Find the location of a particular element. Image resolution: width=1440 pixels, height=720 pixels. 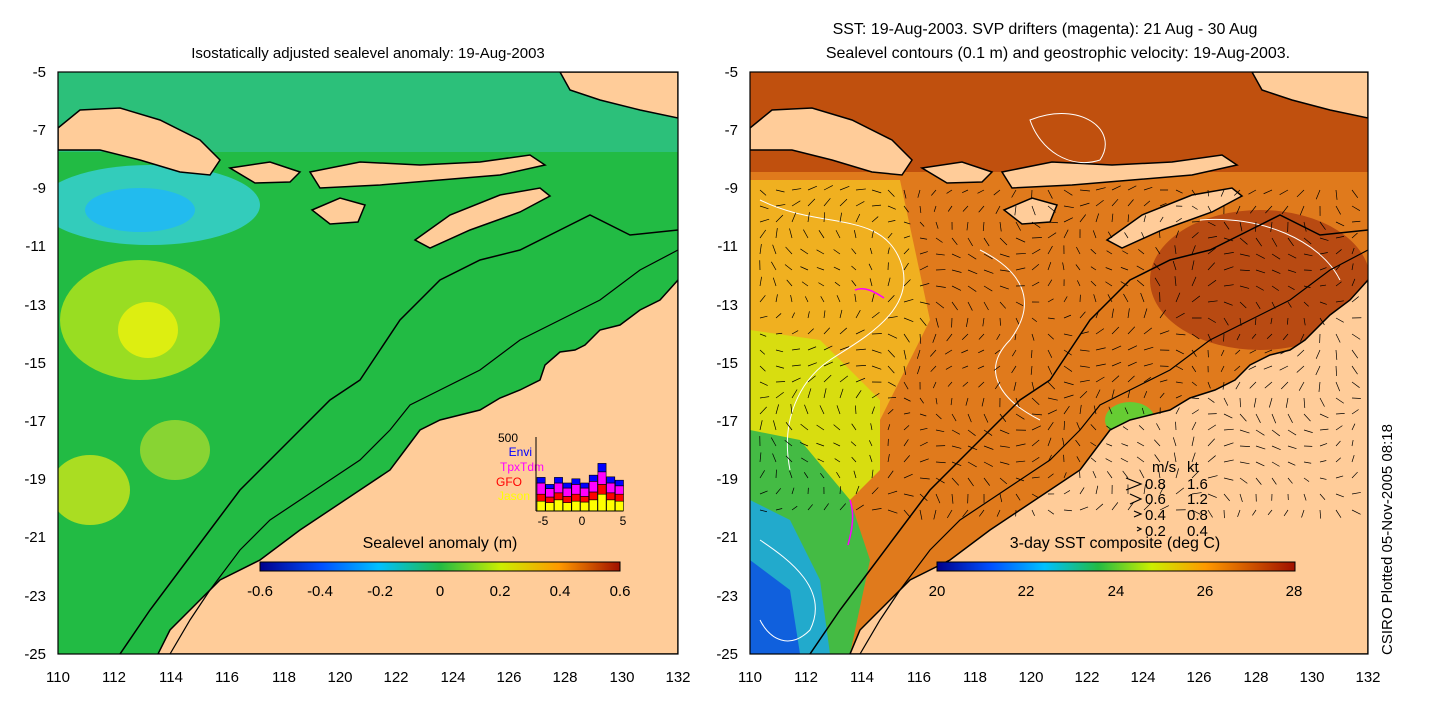

x-tick-label: 128 is located at coordinates (564, 677).